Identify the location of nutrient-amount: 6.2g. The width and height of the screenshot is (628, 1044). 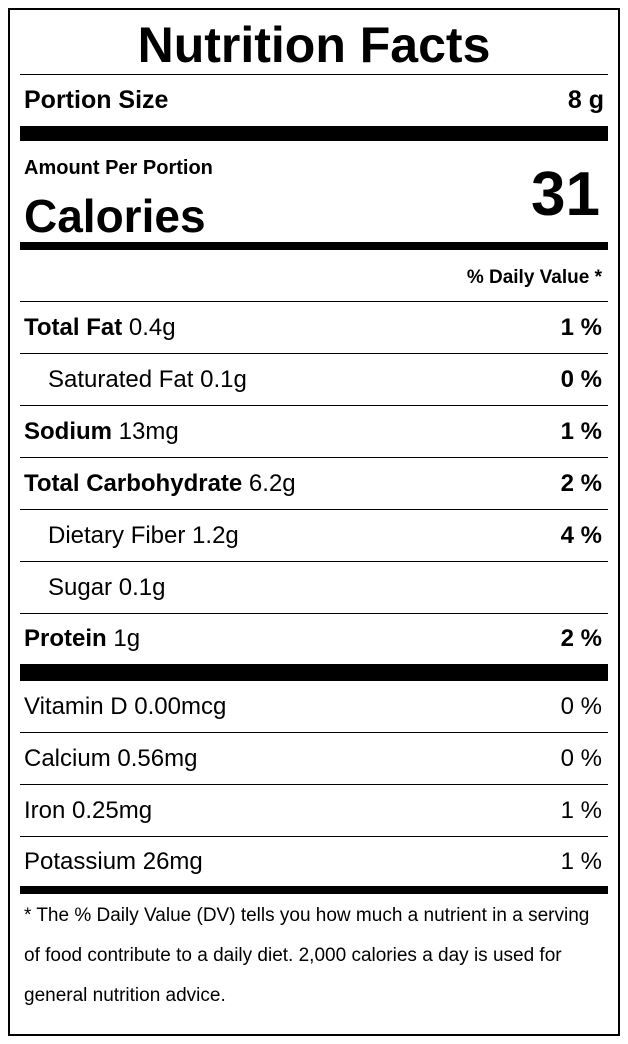
(272, 483).